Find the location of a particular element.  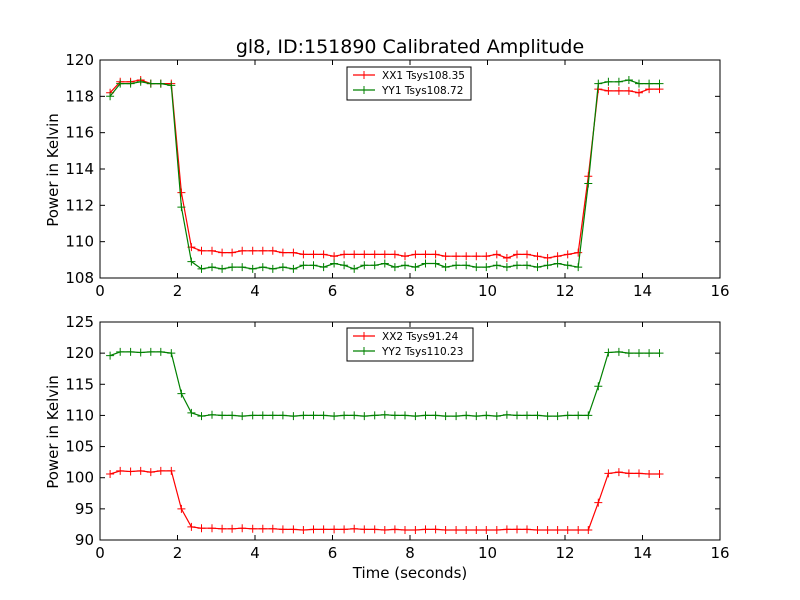

legend-label-yy2: YY2 Tsys110.23 is located at coordinates (422, 352).